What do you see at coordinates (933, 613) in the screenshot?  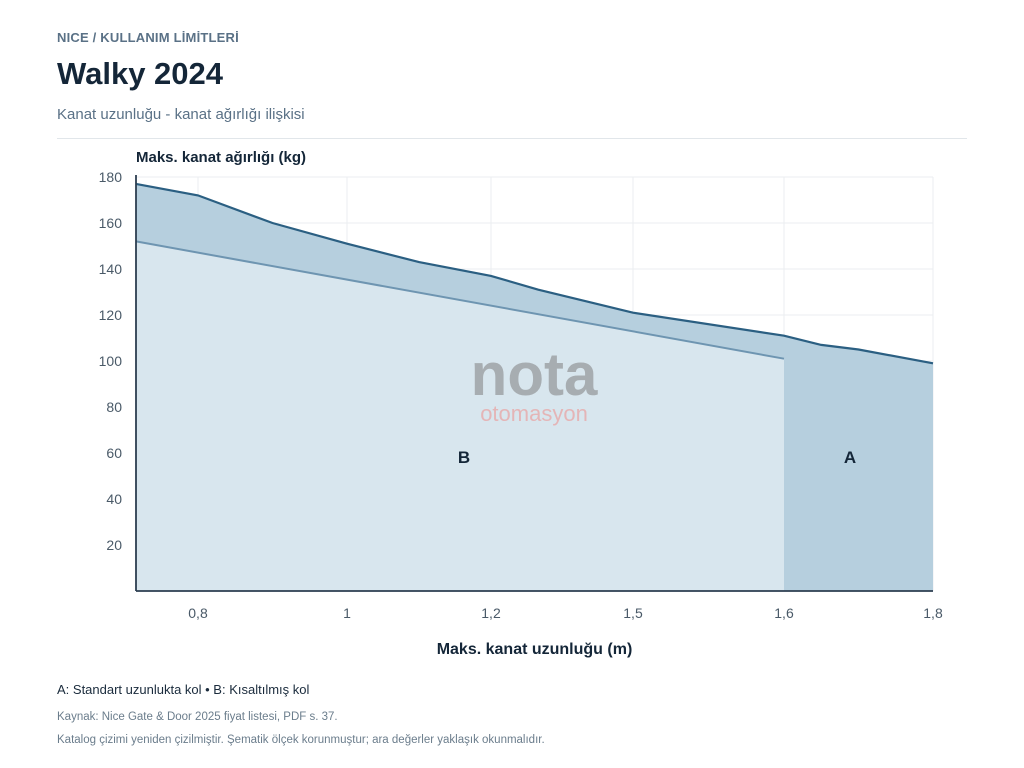 I see `x-tick-label: 1,8` at bounding box center [933, 613].